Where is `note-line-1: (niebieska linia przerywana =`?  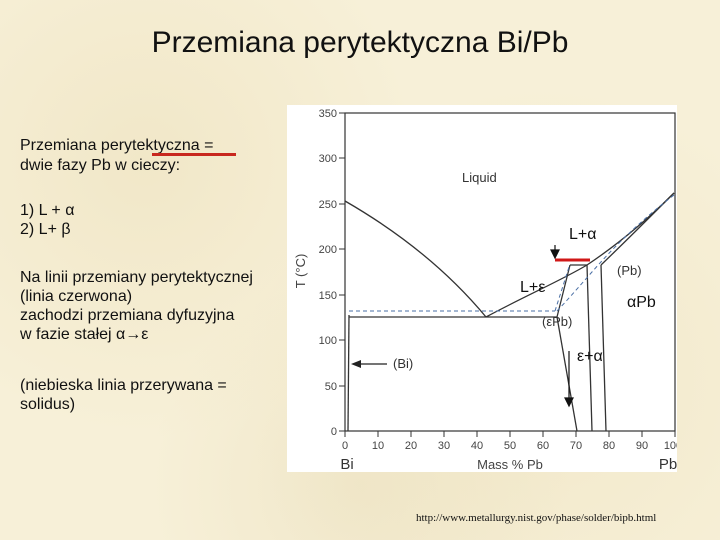 note-line-1: (niebieska linia przerywana = is located at coordinates (123, 385).